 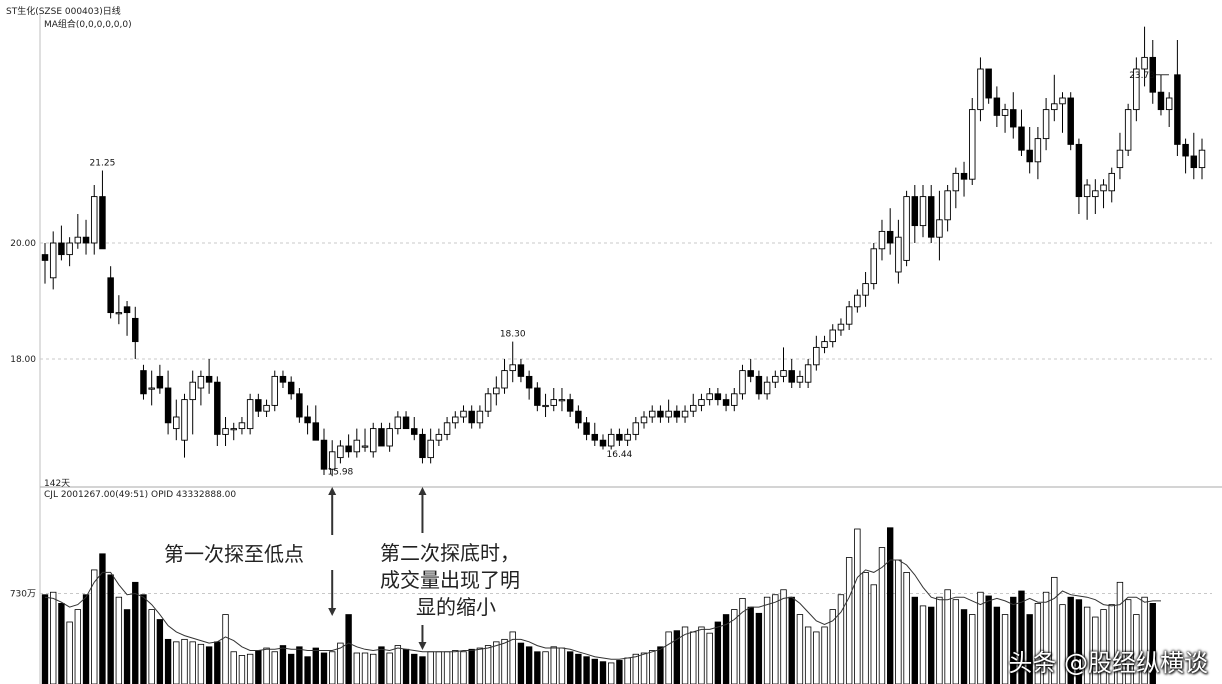 What do you see at coordinates (450, 580) in the screenshot?
I see `annotation-second-line2: 成交量出现了明` at bounding box center [450, 580].